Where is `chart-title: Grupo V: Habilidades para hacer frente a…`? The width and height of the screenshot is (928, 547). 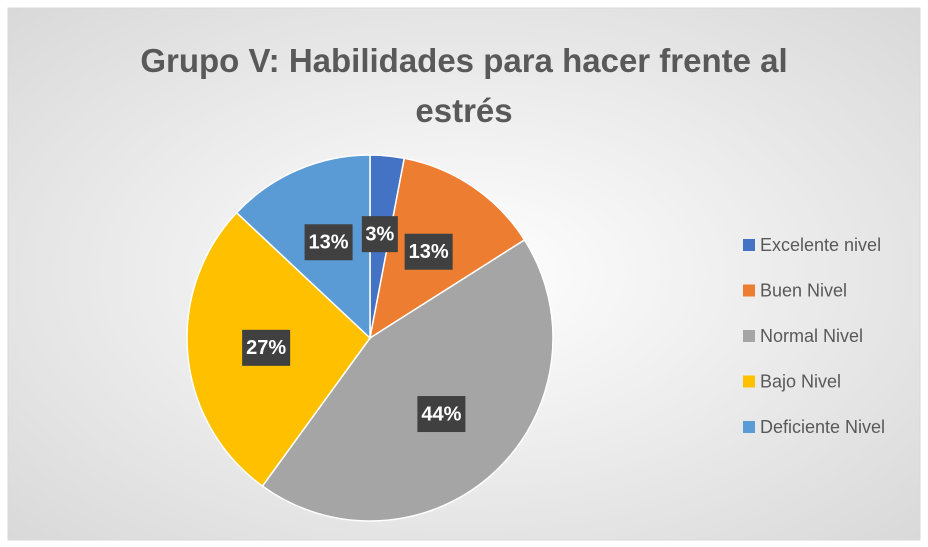
chart-title: Grupo V: Habilidades para hacer frente a… is located at coordinates (464, 85).